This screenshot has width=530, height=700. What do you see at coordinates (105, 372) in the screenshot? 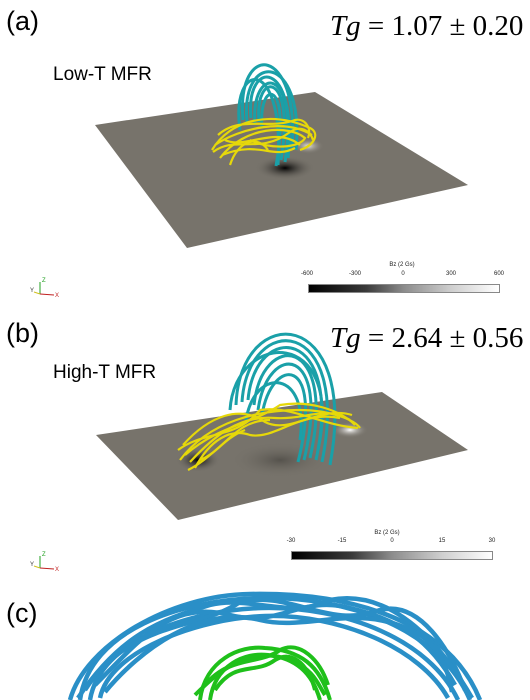
I see `mfr-label: High-T MFR` at bounding box center [105, 372].